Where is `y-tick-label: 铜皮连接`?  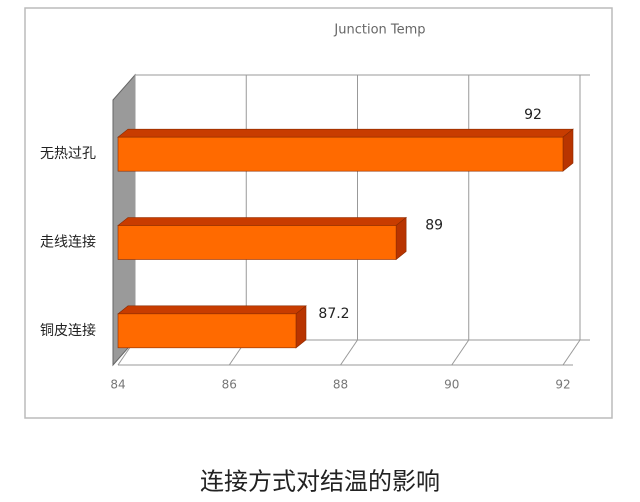
y-tick-label: 铜皮连接 is located at coordinates (68, 330).